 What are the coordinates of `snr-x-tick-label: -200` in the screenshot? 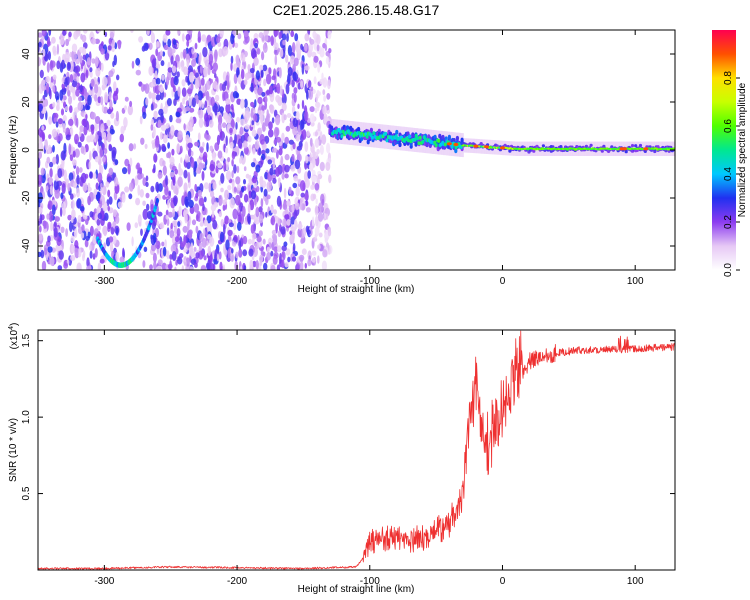 It's located at (237, 581).